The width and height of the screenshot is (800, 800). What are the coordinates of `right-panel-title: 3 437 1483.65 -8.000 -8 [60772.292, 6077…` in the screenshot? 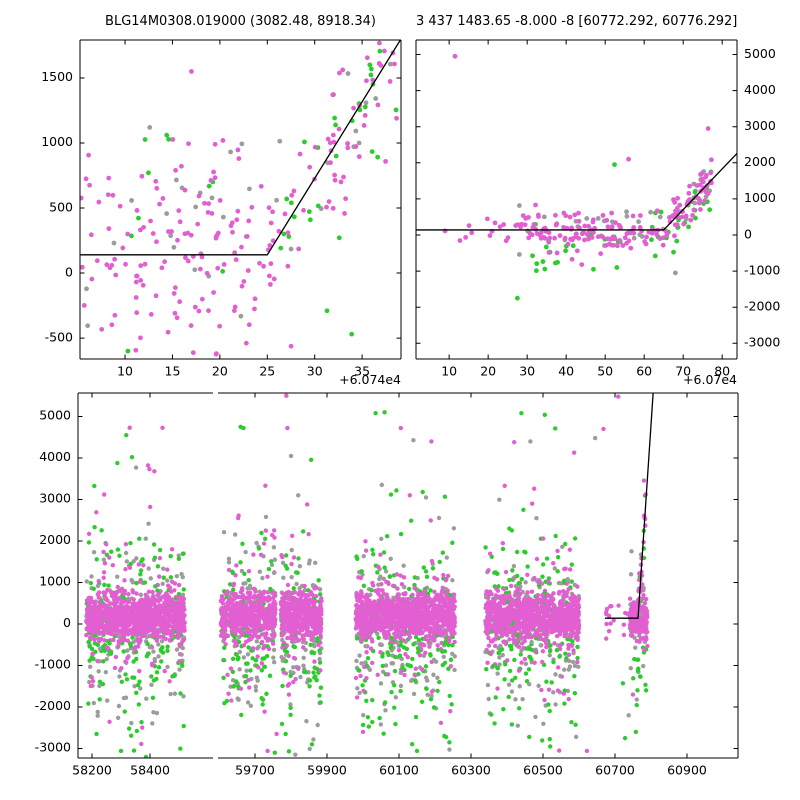 It's located at (577, 21).